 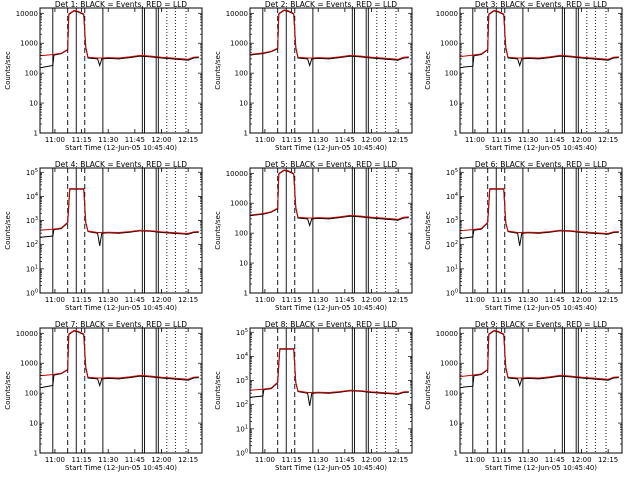 I want to click on y-tick-label: 10¹, so click(x=242, y=428).